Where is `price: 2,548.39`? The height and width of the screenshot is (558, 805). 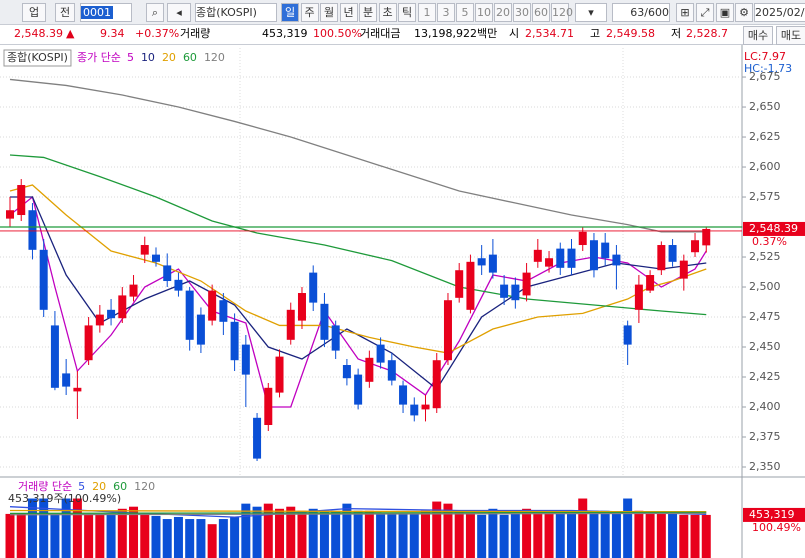 price: 2,548.39 is located at coordinates (38, 33).